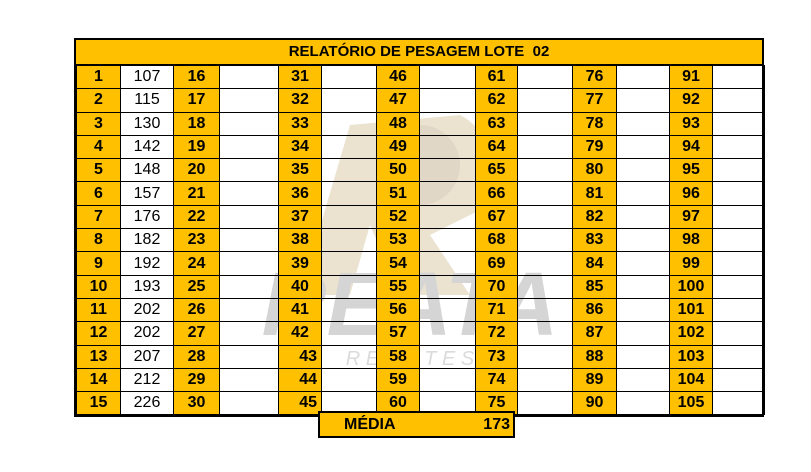 Image resolution: width=811 pixels, height=472 pixels. I want to click on weight-cell: 182, so click(147, 240).